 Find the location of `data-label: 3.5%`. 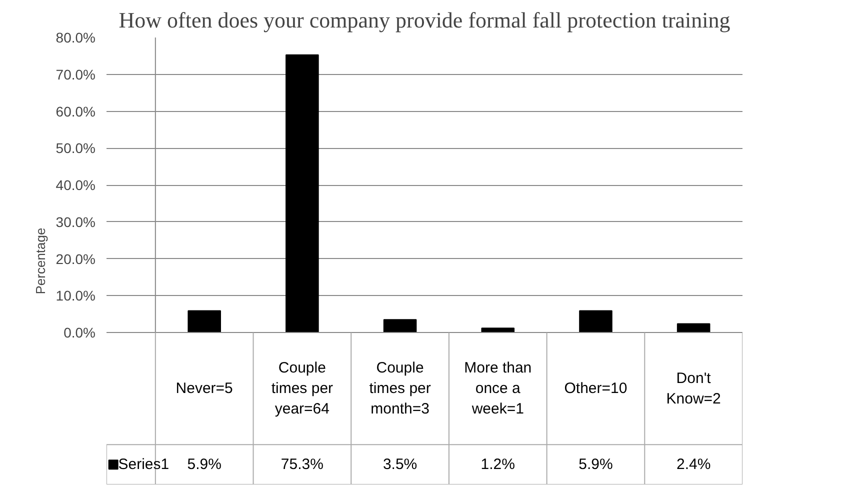

data-label: 3.5% is located at coordinates (400, 465).